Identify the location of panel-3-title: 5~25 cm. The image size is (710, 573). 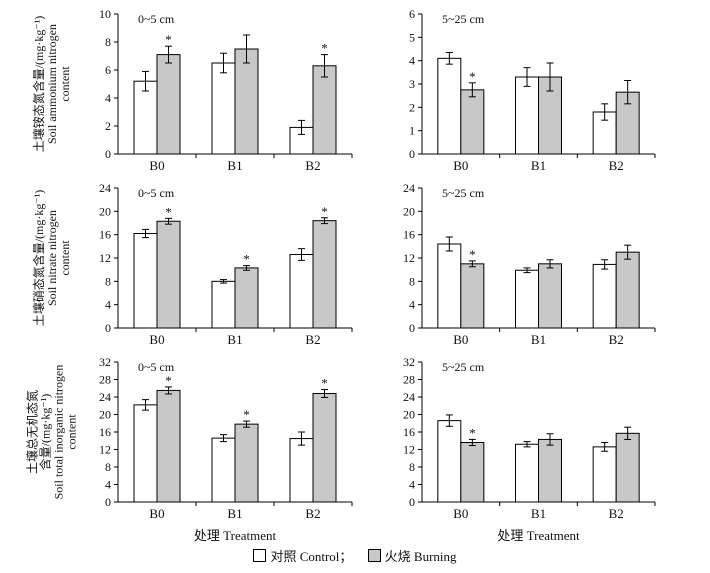
(463, 193).